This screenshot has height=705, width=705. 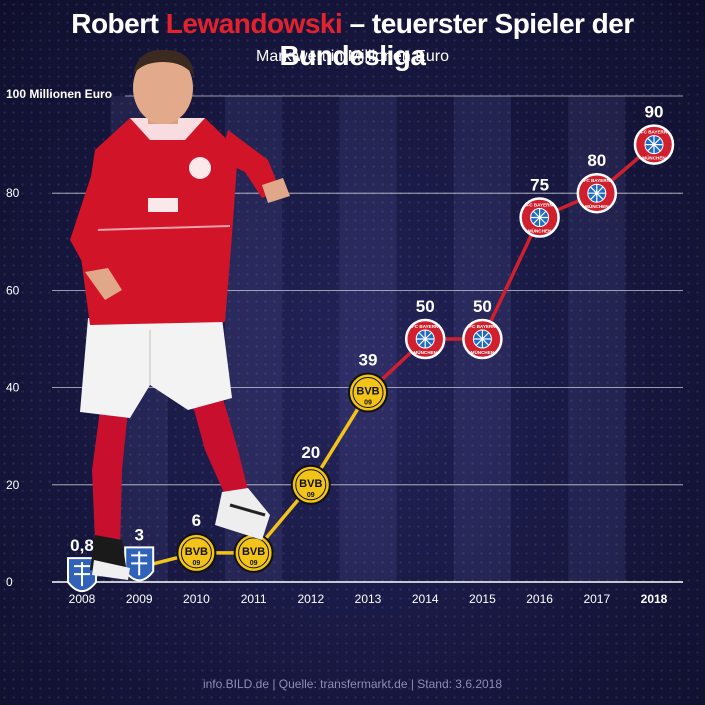 I want to click on x-tick-label: 2009, so click(x=139, y=599).